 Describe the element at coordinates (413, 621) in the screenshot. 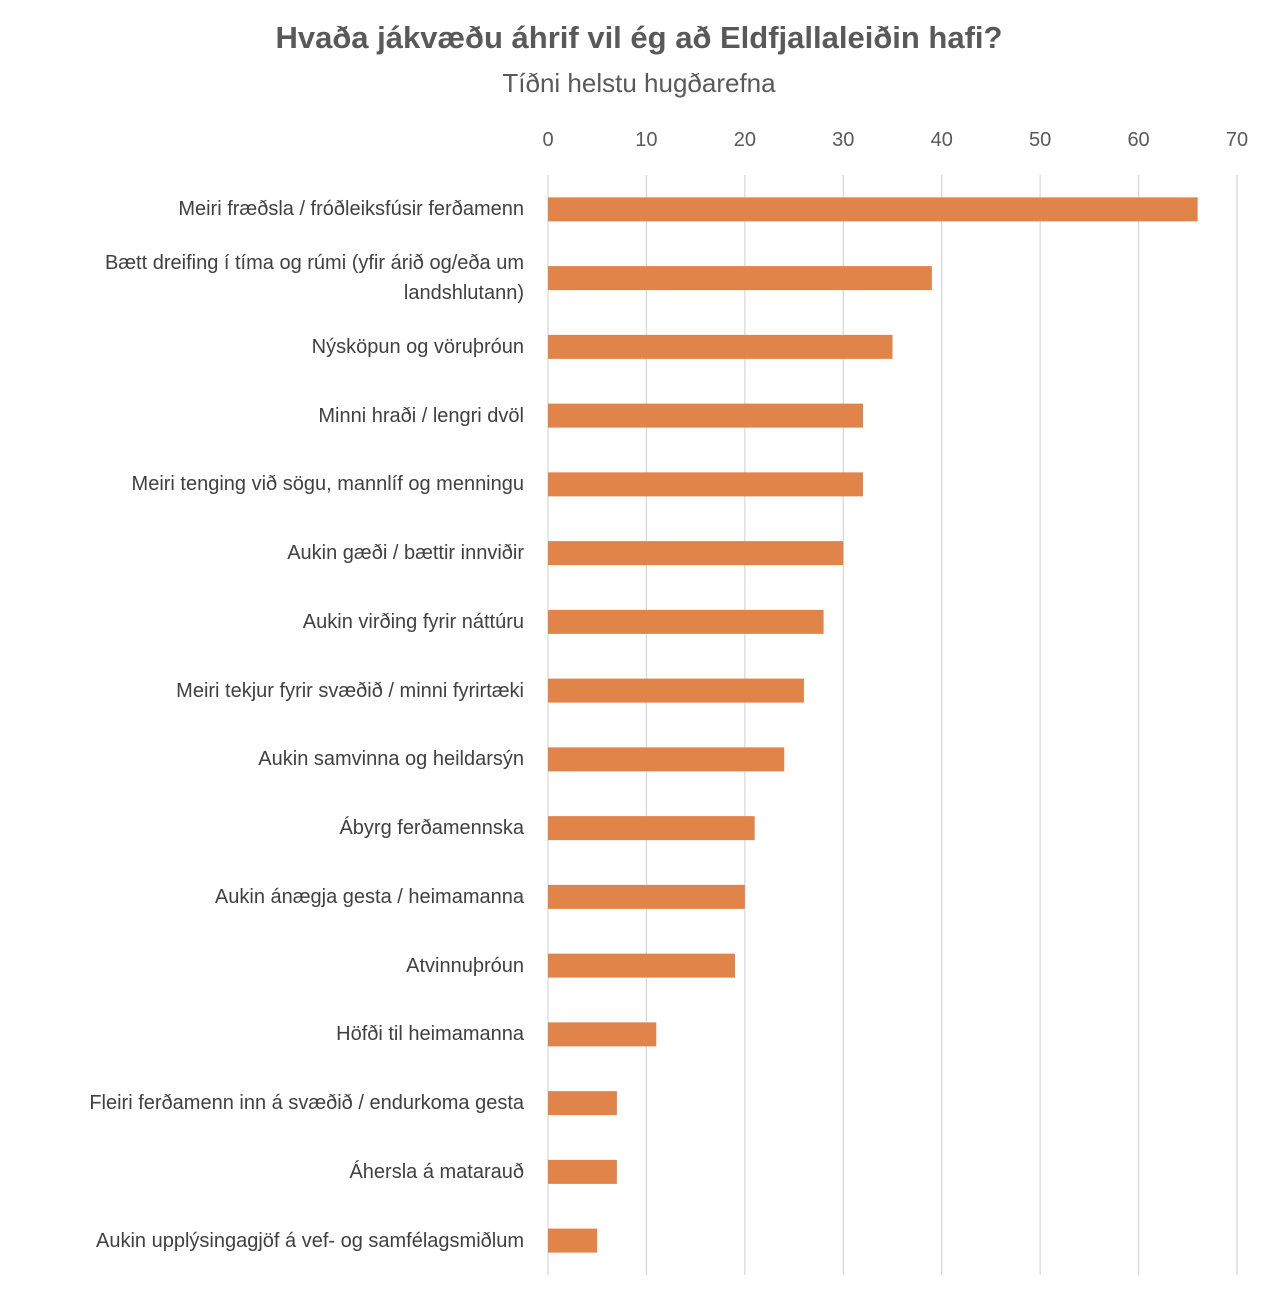

I see `category-label: Aukin virðing fyrir náttúru` at that location.